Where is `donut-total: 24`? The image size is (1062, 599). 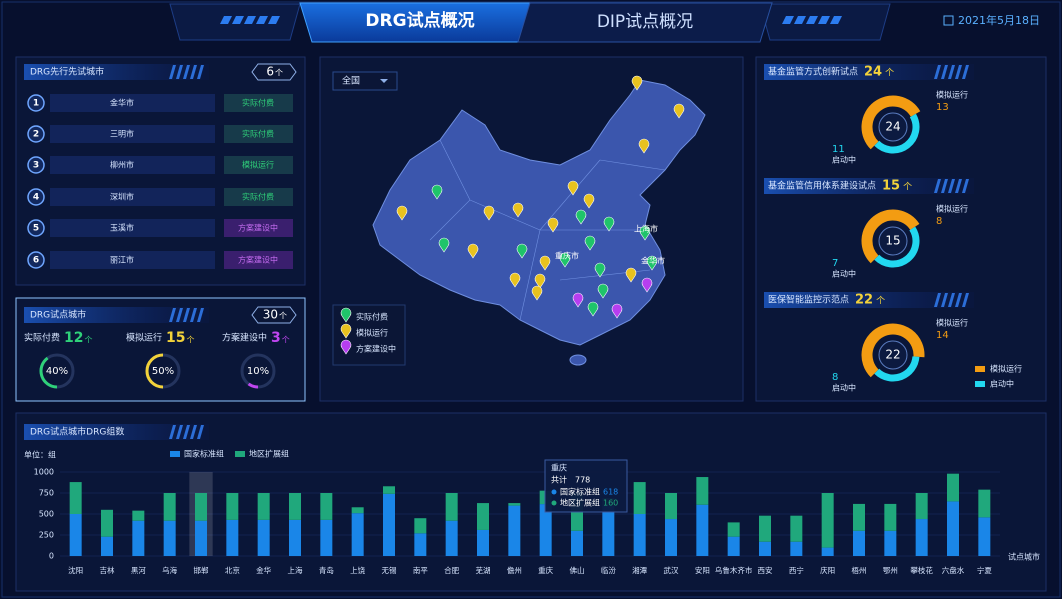
donut-total: 24 is located at coordinates (892, 127).